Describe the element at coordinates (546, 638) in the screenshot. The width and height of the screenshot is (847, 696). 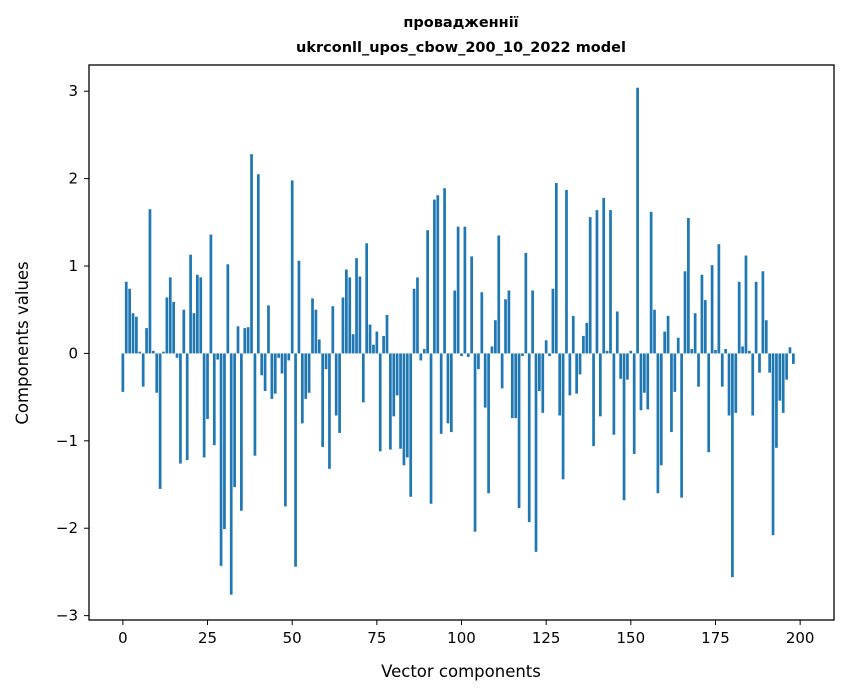
I see `x-tick-label: 125` at that location.